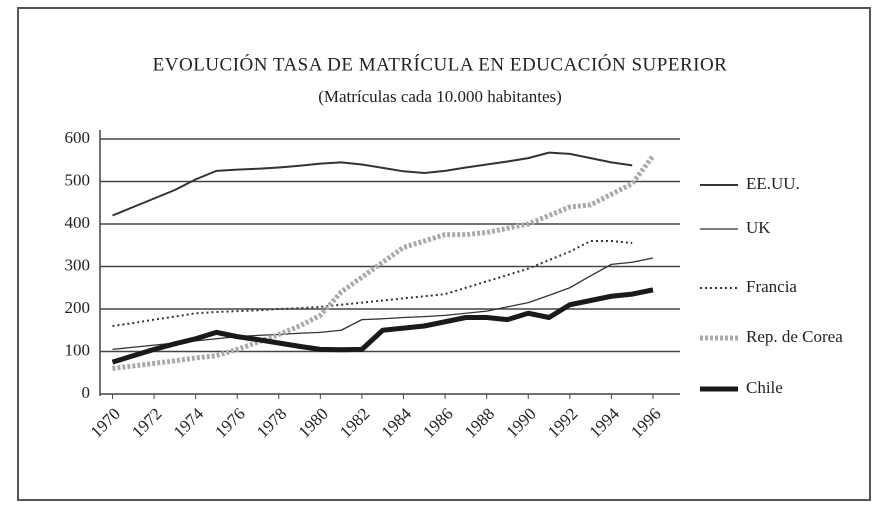  Describe the element at coordinates (78, 264) in the screenshot. I see `y-tick-label: 300` at that location.